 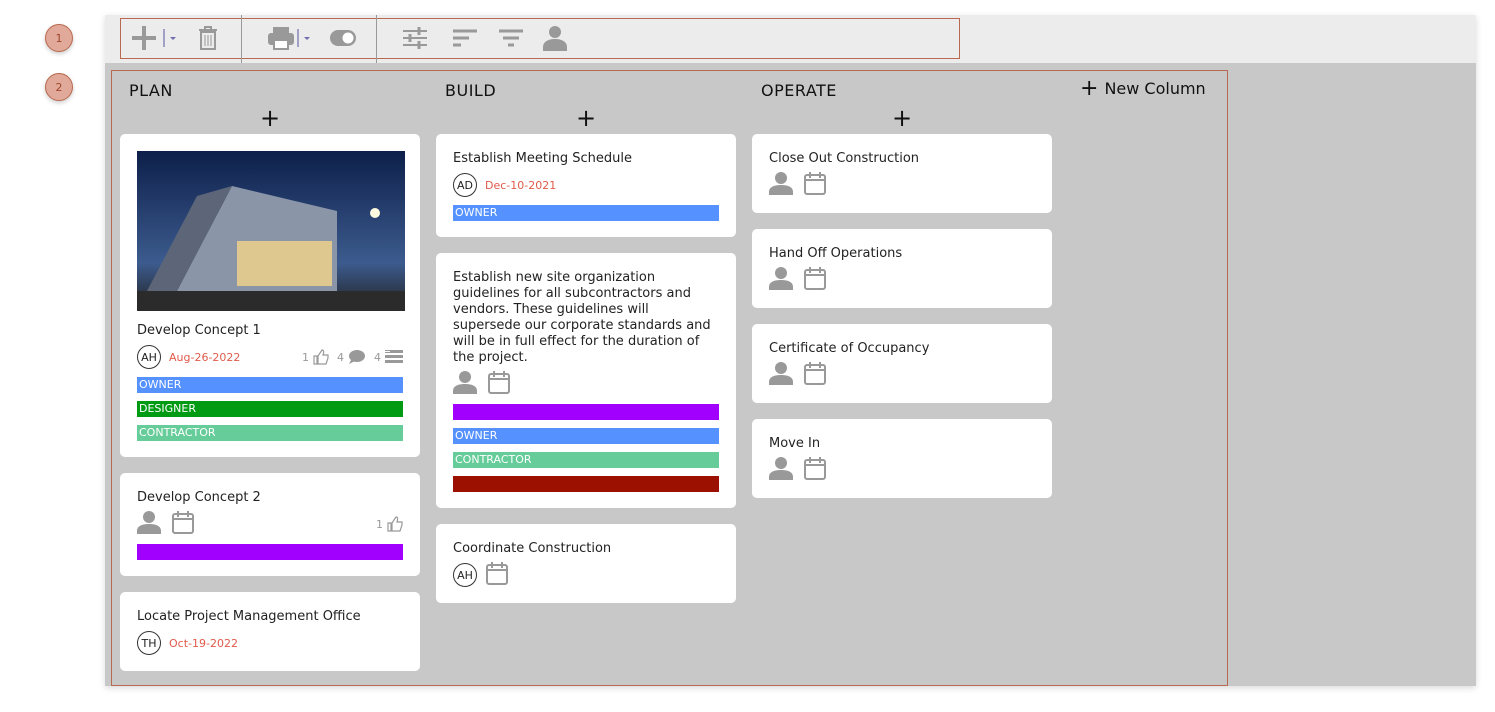 I want to click on toolbar, so click(x=790, y=39).